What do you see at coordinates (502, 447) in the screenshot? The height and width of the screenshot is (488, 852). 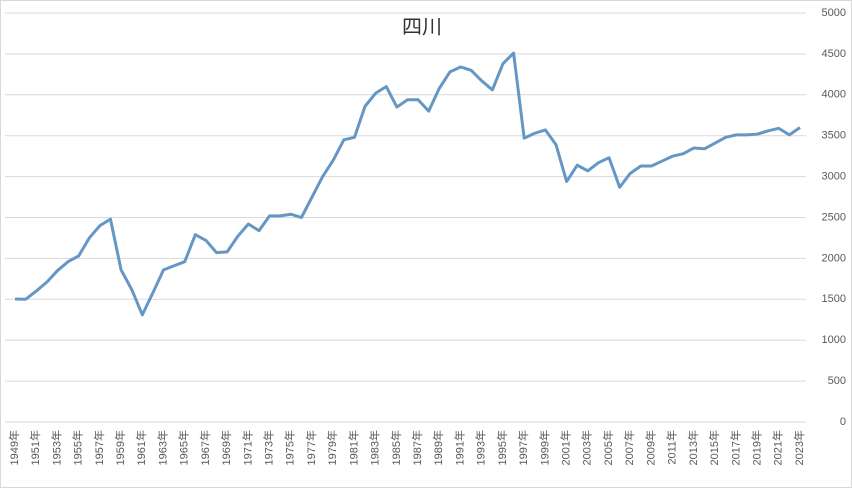 I see `x-tick-label: 1995年` at bounding box center [502, 447].